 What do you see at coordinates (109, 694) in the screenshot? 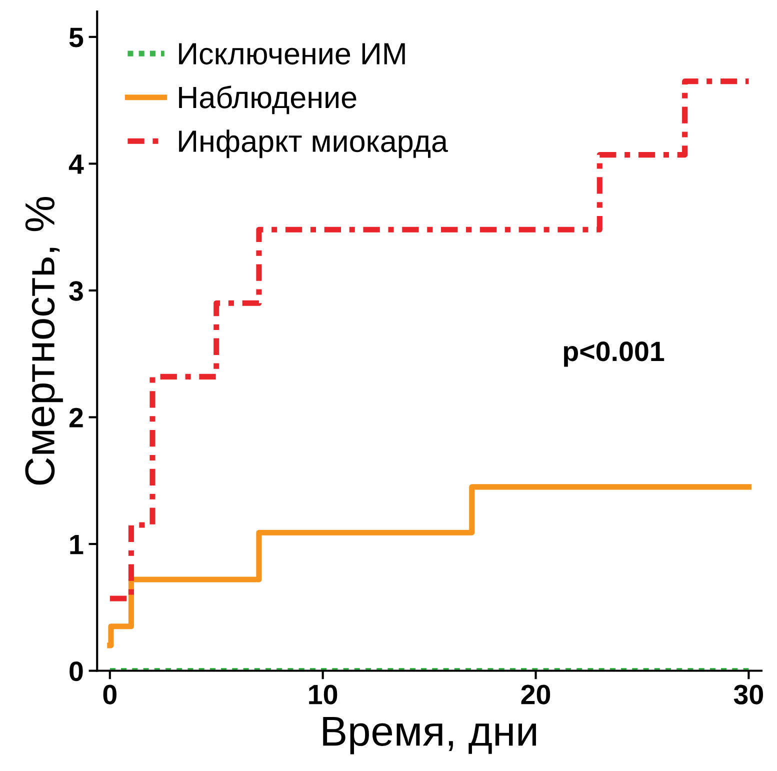
I see `x-tick-label: 0` at bounding box center [109, 694].